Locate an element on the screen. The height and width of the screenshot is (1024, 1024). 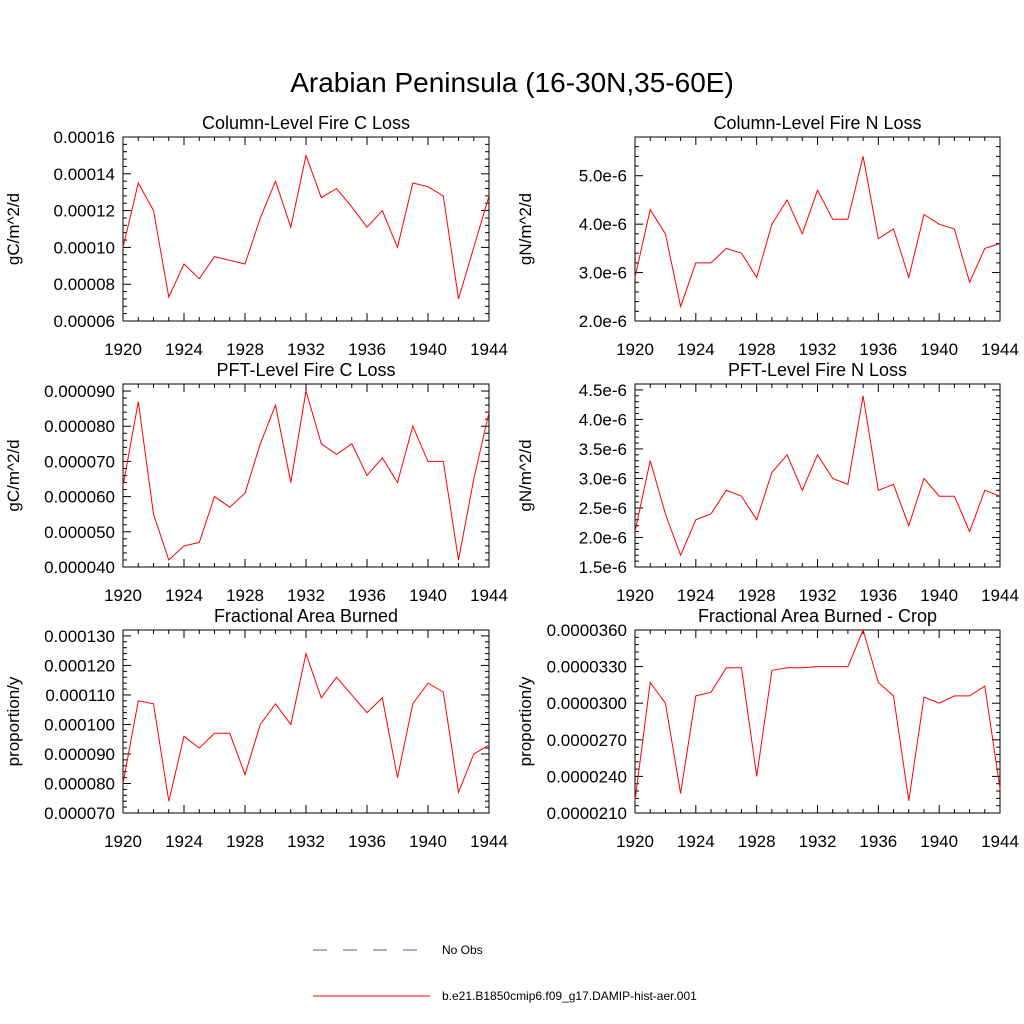
y-tick-label: 2.5e-6 is located at coordinates (603, 508).